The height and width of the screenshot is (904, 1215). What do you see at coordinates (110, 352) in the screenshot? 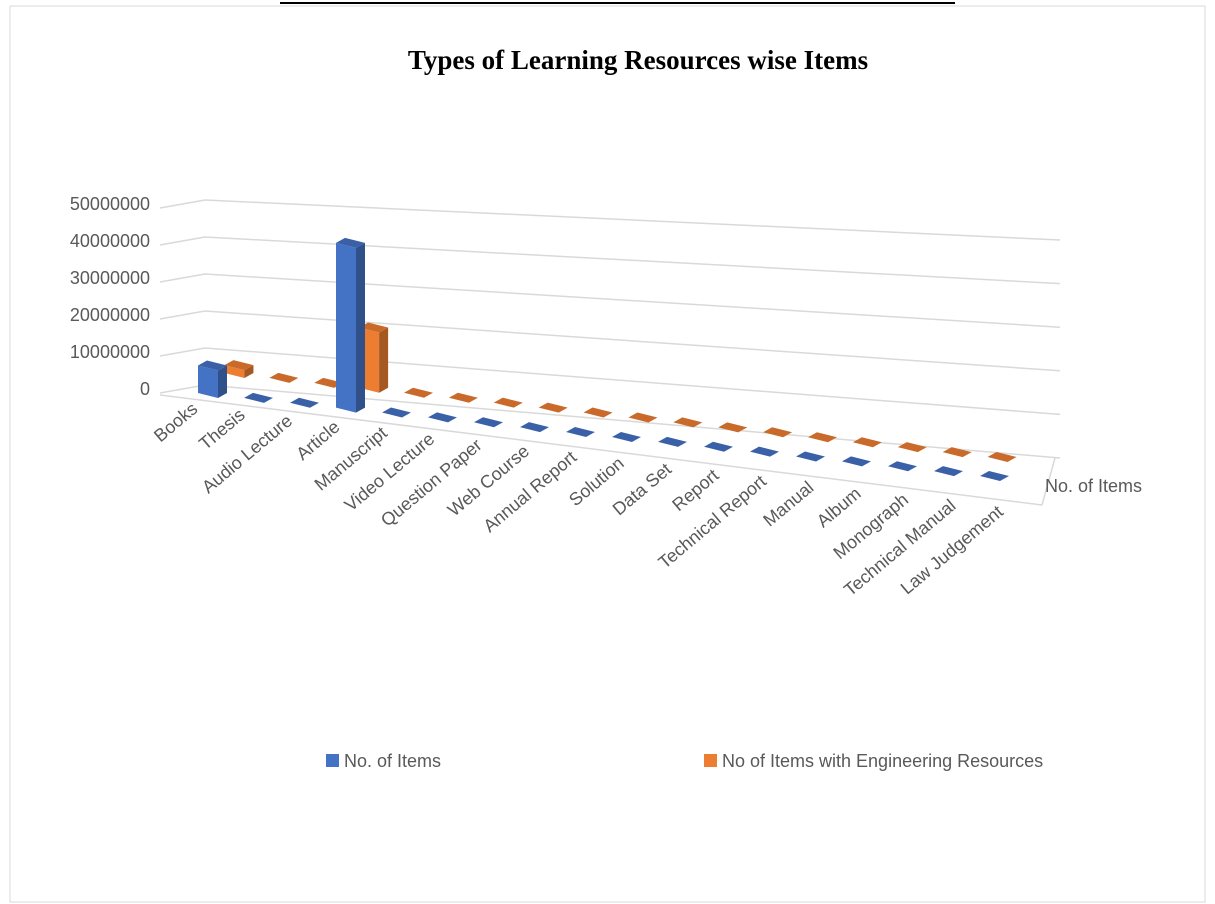
I see `y-tick-label: 10000000` at bounding box center [110, 352].